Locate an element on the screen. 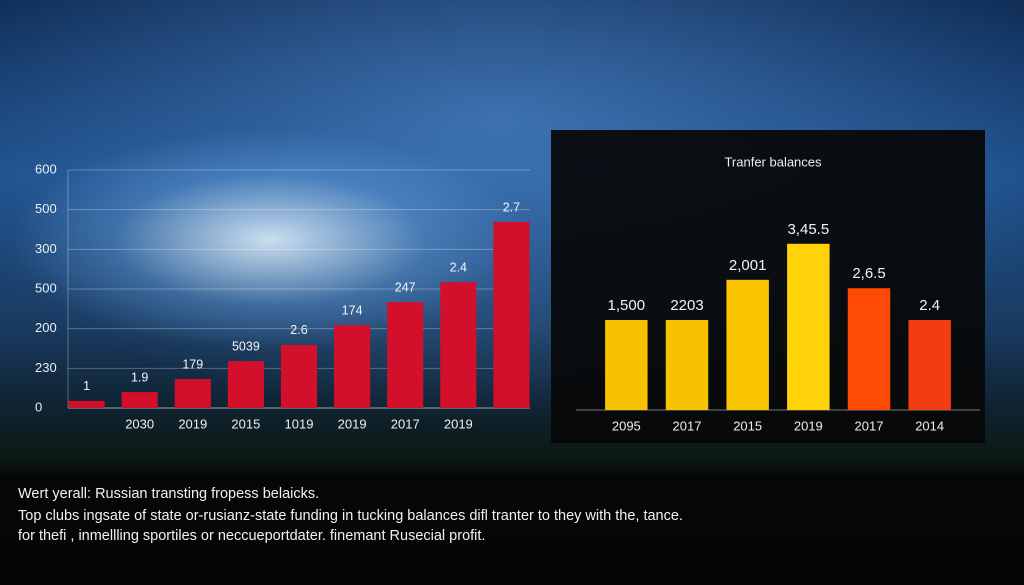  value-label: 2,6.5 is located at coordinates (868, 273).